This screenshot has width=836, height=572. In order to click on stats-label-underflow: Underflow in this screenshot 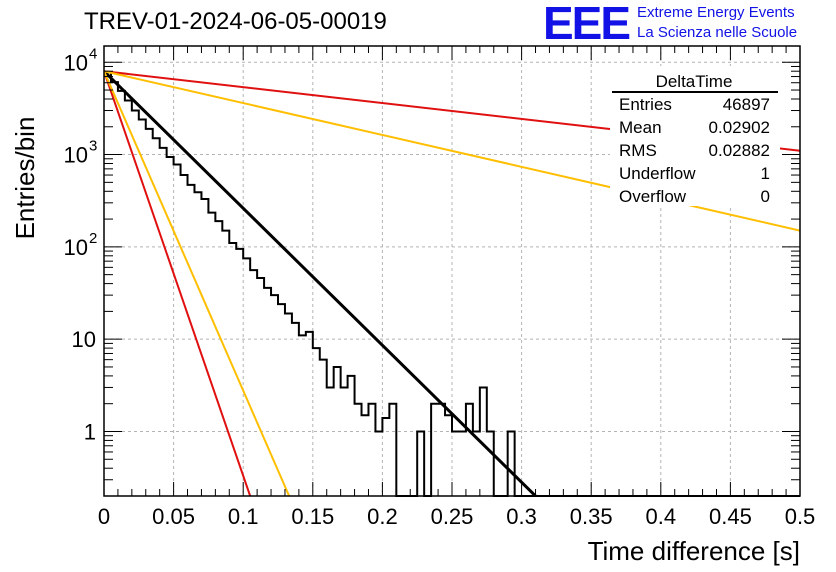, I will do `click(657, 173)`.